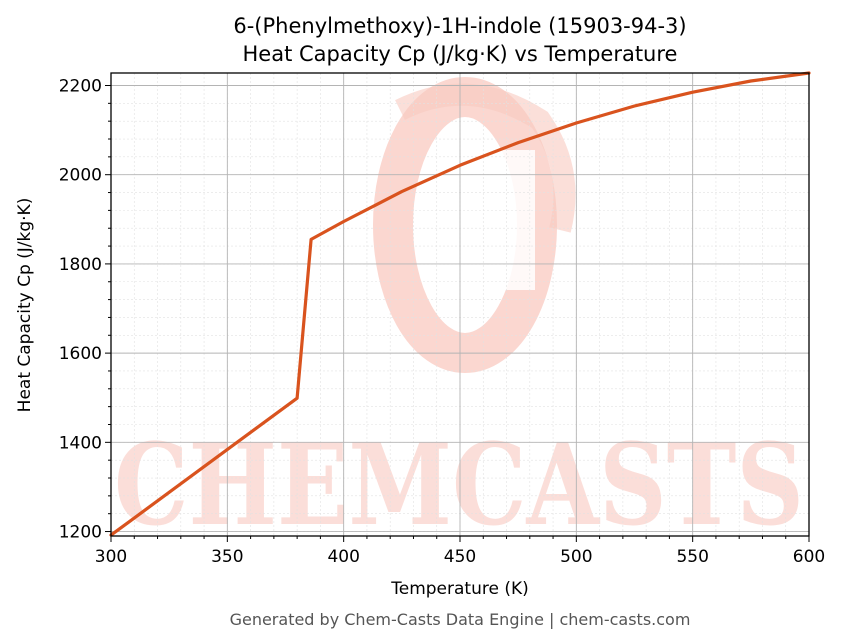 The image size is (843, 644). What do you see at coordinates (692, 557) in the screenshot?
I see `x-tick-label: 550` at bounding box center [692, 557].